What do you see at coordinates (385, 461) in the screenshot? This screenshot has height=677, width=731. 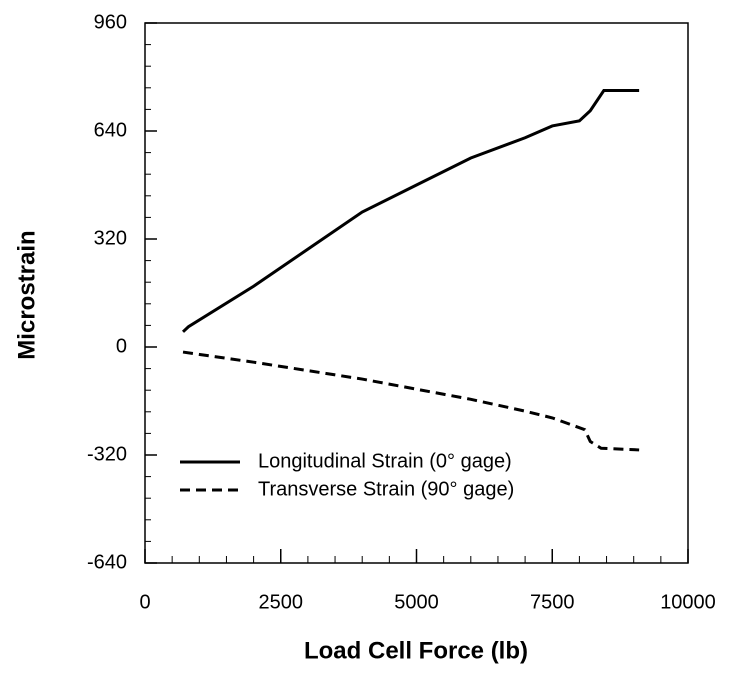 I see `legend-label: Longitudinal Strain (0° gage)` at bounding box center [385, 461].